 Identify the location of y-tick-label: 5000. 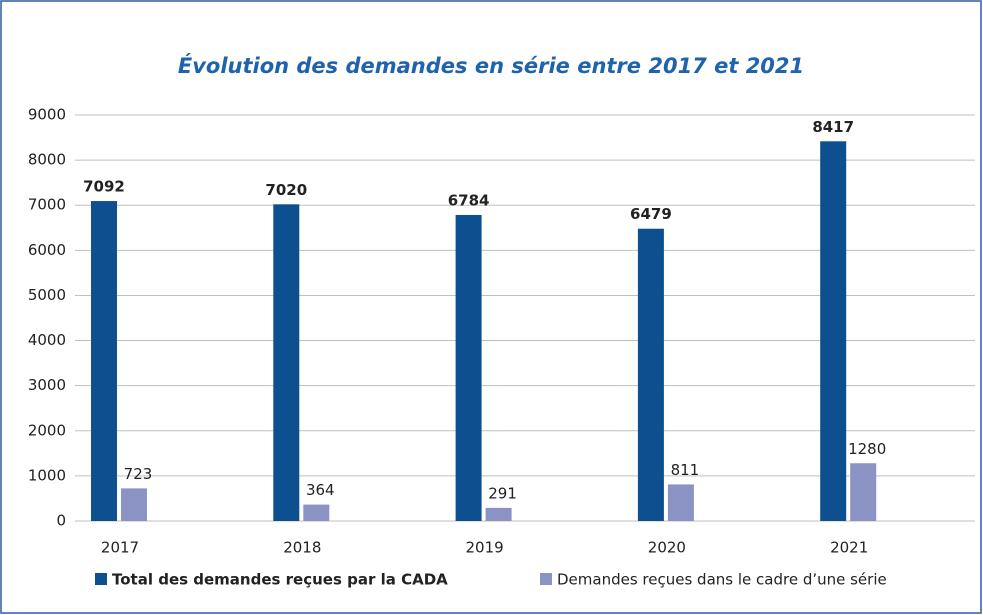
(47, 295).